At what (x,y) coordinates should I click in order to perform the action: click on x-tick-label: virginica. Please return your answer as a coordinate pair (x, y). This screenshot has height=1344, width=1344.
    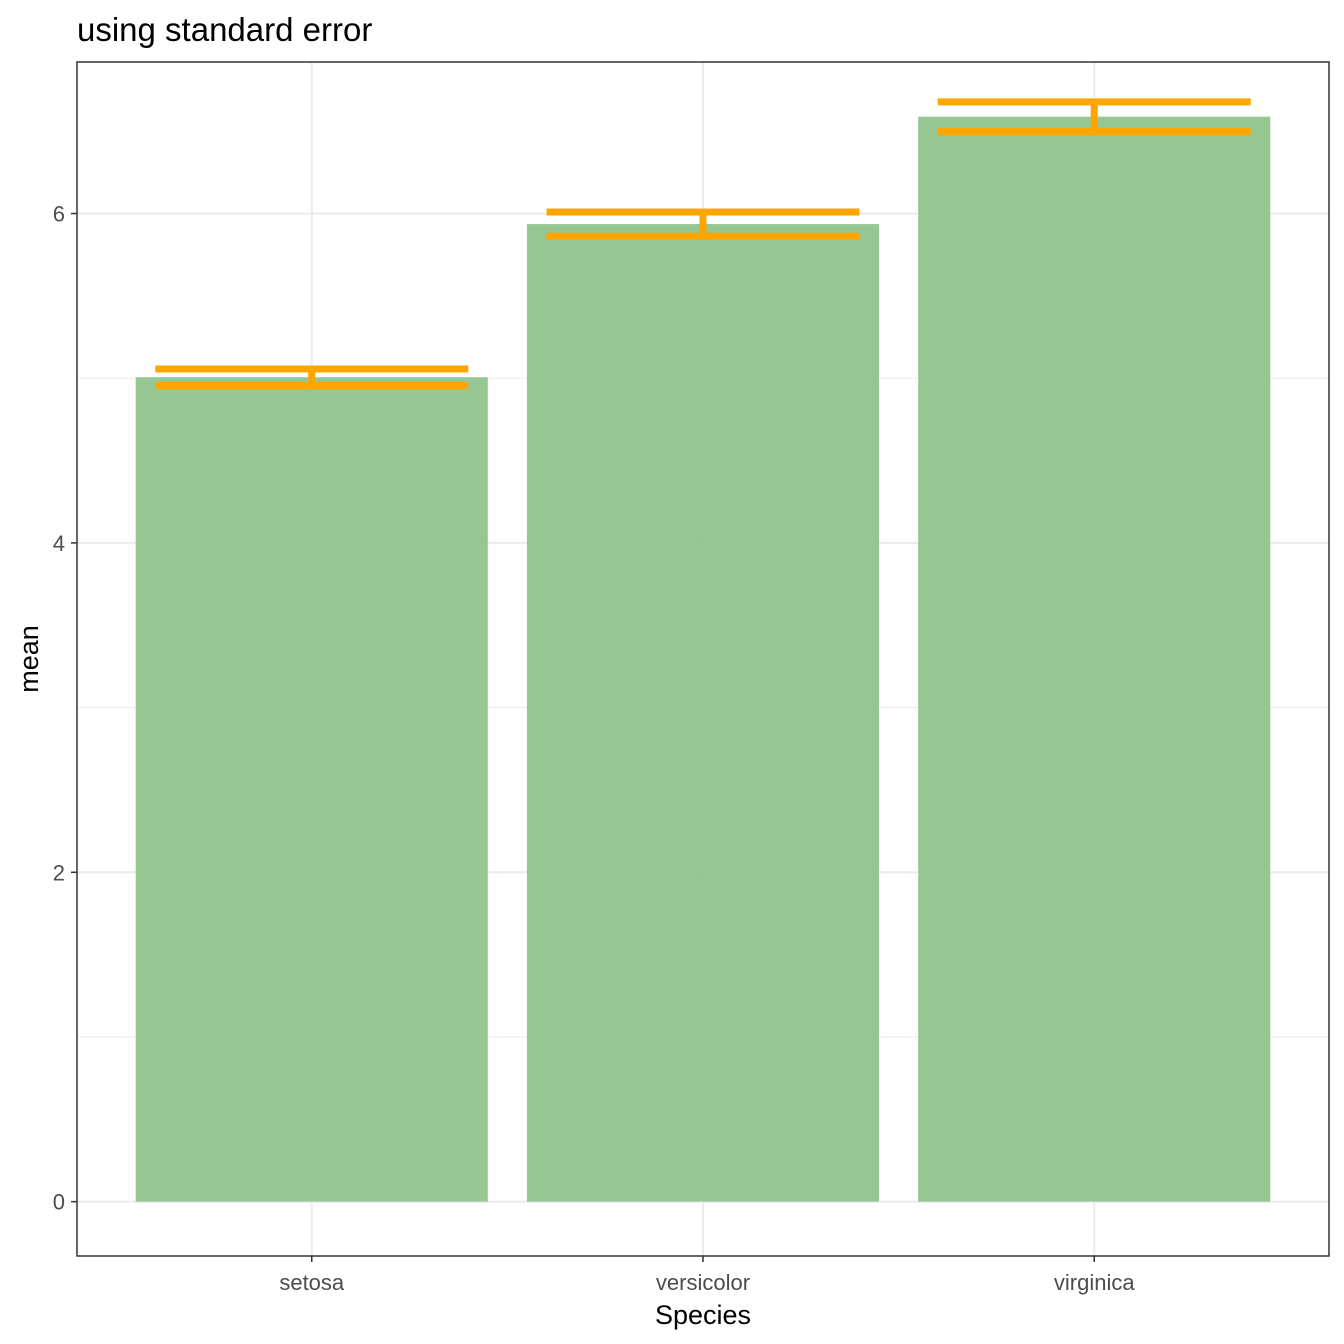
    Looking at the image, I should click on (1094, 1282).